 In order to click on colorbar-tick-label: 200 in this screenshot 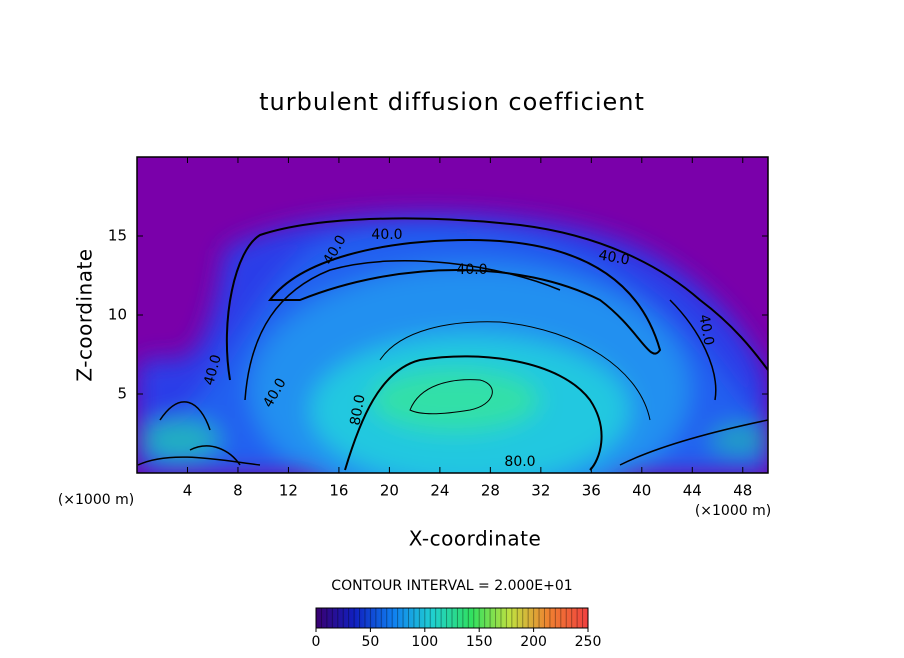, I will do `click(533, 642)`.